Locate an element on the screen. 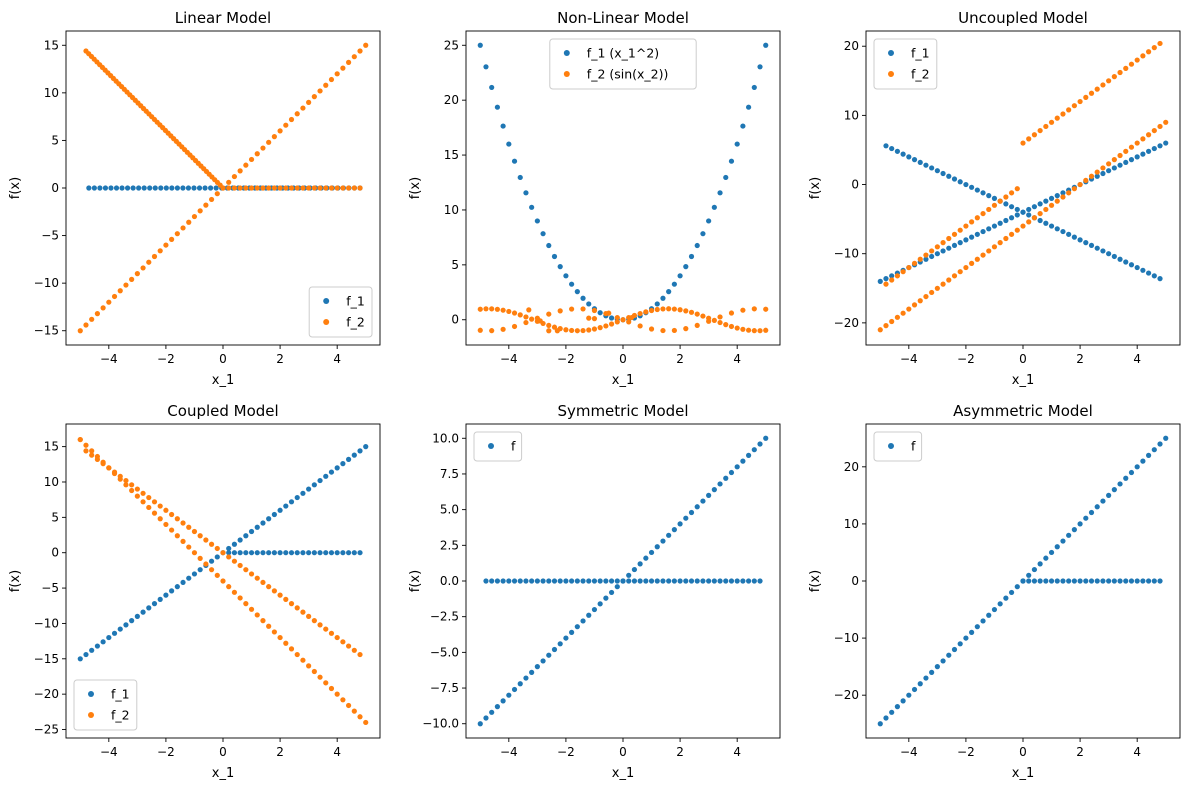 The width and height of the screenshot is (1189, 790). x-tick-label: 0 is located at coordinates (1023, 359).